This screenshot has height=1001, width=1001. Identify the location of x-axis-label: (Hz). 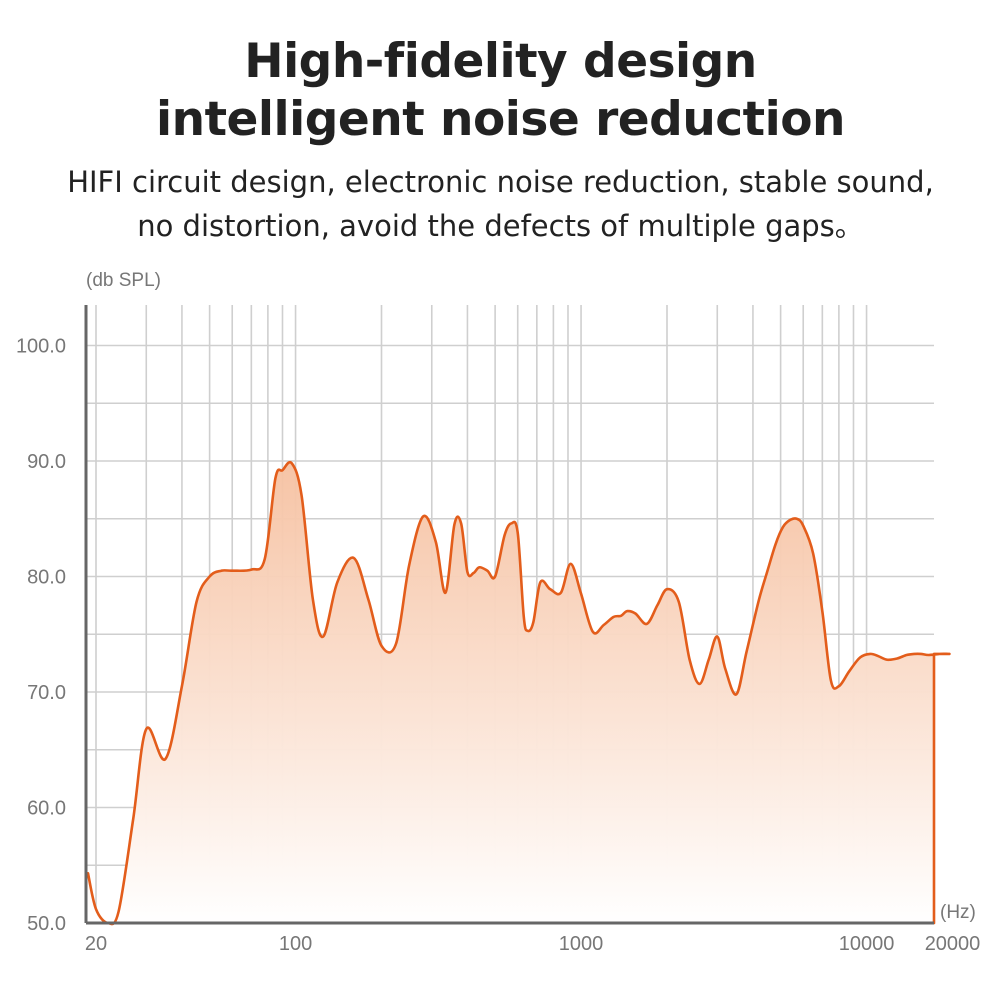
(958, 912).